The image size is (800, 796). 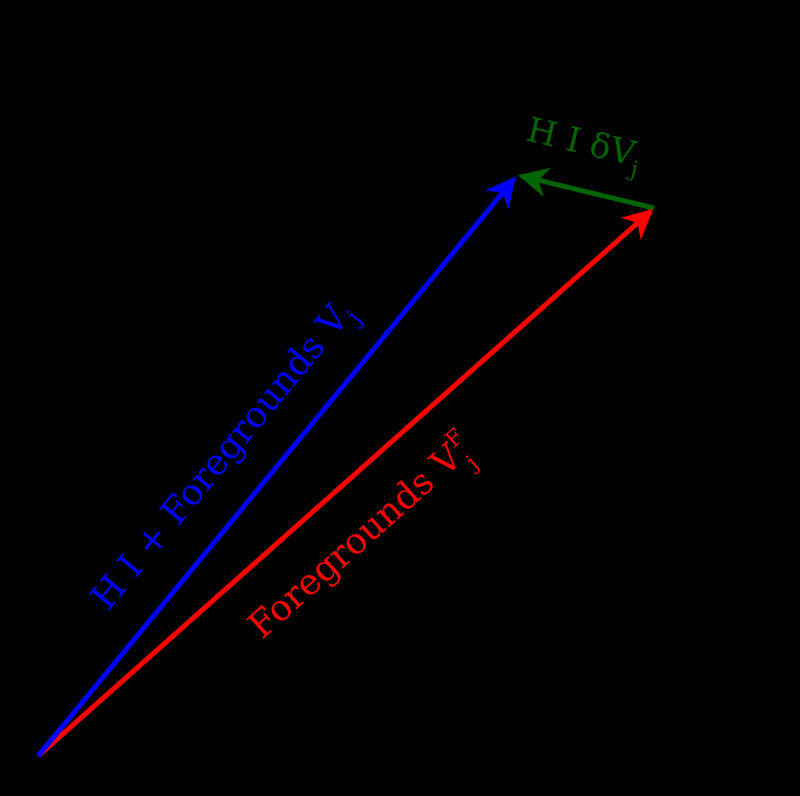 I want to click on foreground-vector-label: Foregrounds VFj, so click(x=364, y=539).